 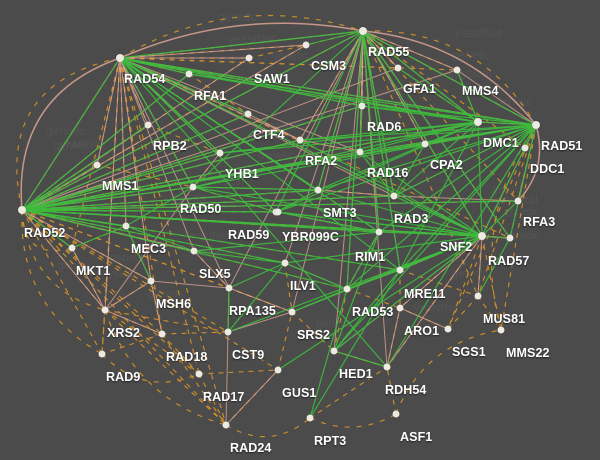 What do you see at coordinates (525, 148) in the screenshot?
I see `graph-node-ddc1` at bounding box center [525, 148].